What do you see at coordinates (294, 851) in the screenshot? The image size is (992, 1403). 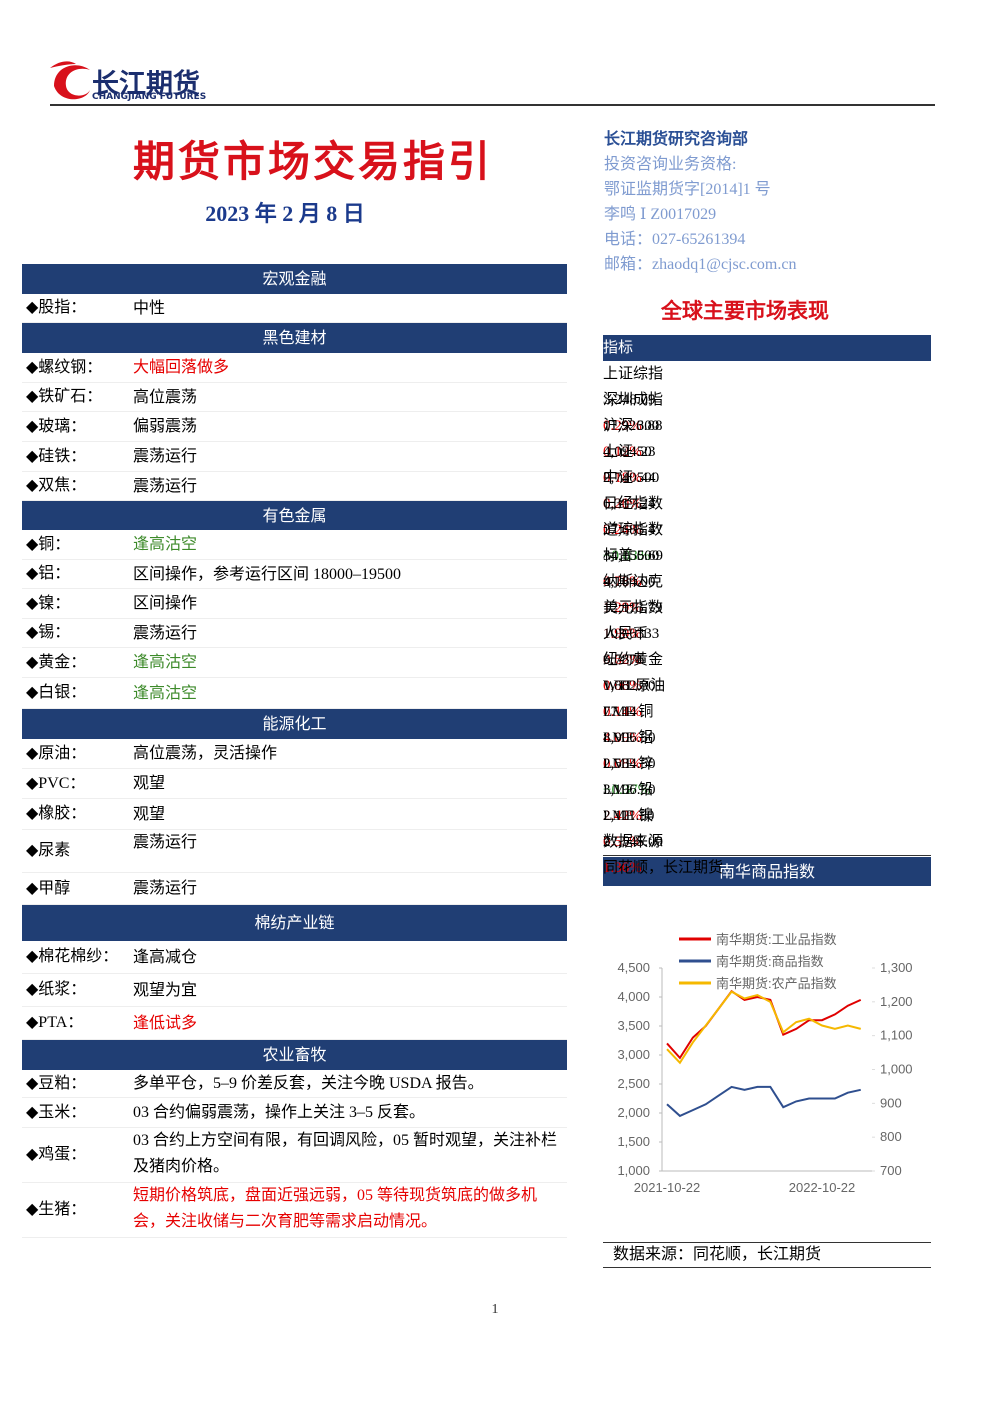 I see `guide-row: ◆尿素 震荡运行` at bounding box center [294, 851].